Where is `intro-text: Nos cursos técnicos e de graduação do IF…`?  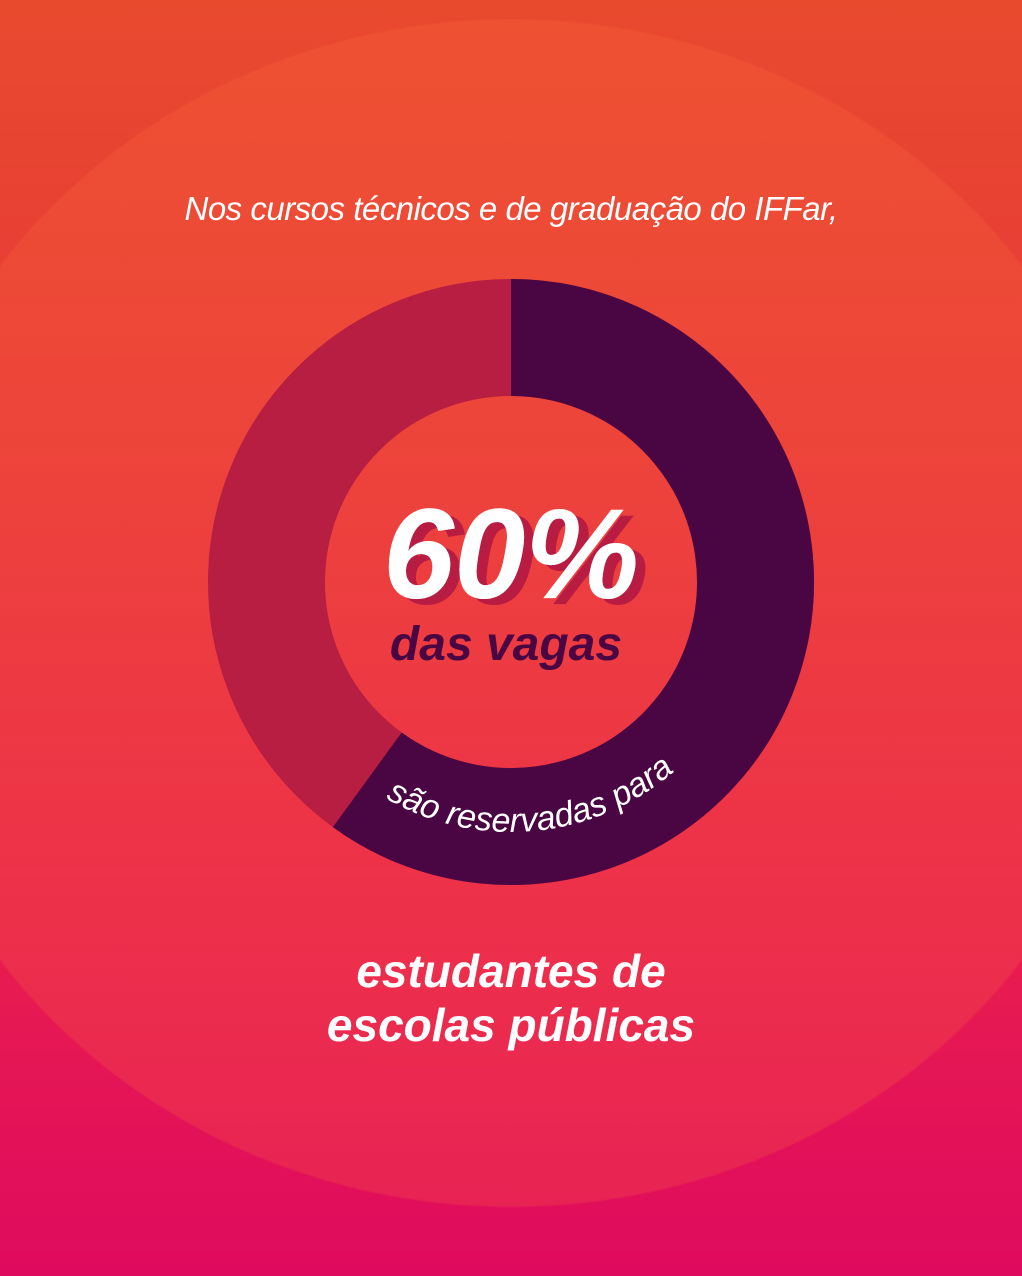 intro-text: Nos cursos técnicos e de graduação do IF… is located at coordinates (511, 208).